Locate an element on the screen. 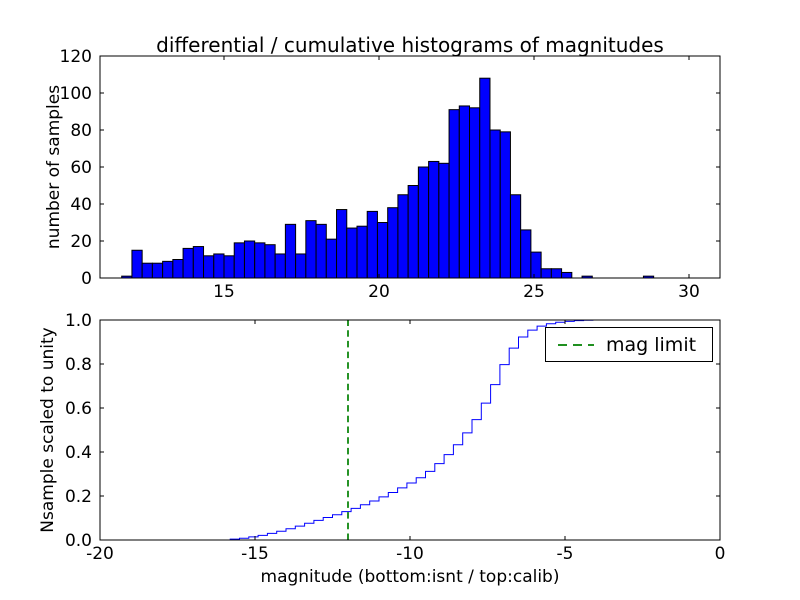  bottom-x-axis-label: magnitude (bottom:isnt / top:calib) is located at coordinates (410, 577).